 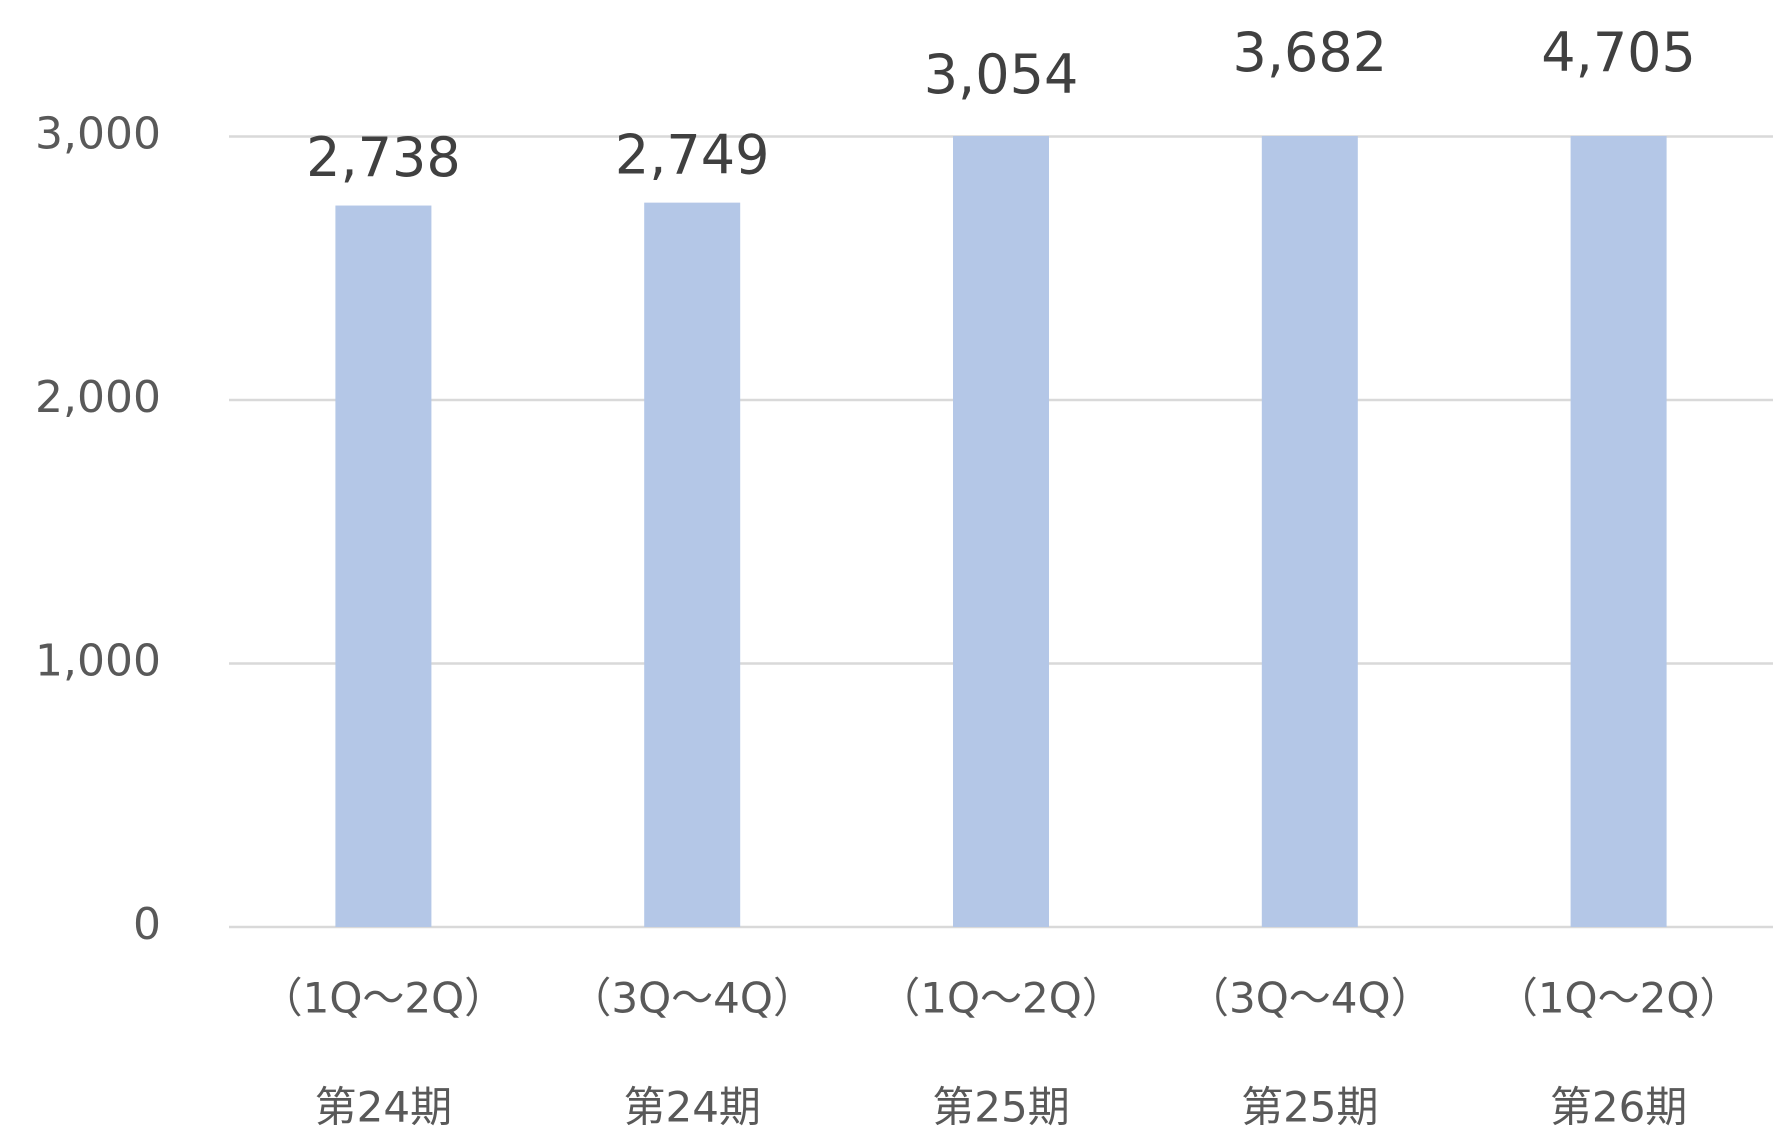 What do you see at coordinates (98, 134) in the screenshot?
I see `y-tick-label: 3,000` at bounding box center [98, 134].